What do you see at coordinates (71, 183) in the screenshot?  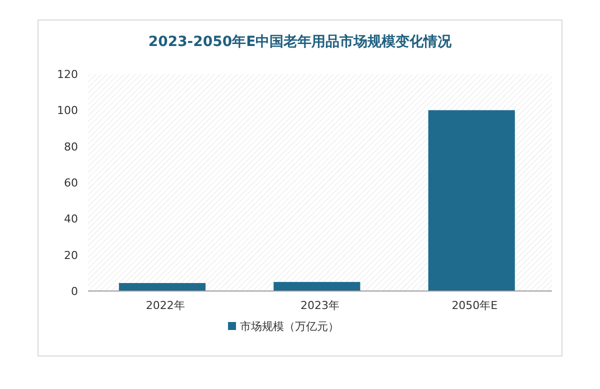 I see `y-tick-label: 60` at bounding box center [71, 183].